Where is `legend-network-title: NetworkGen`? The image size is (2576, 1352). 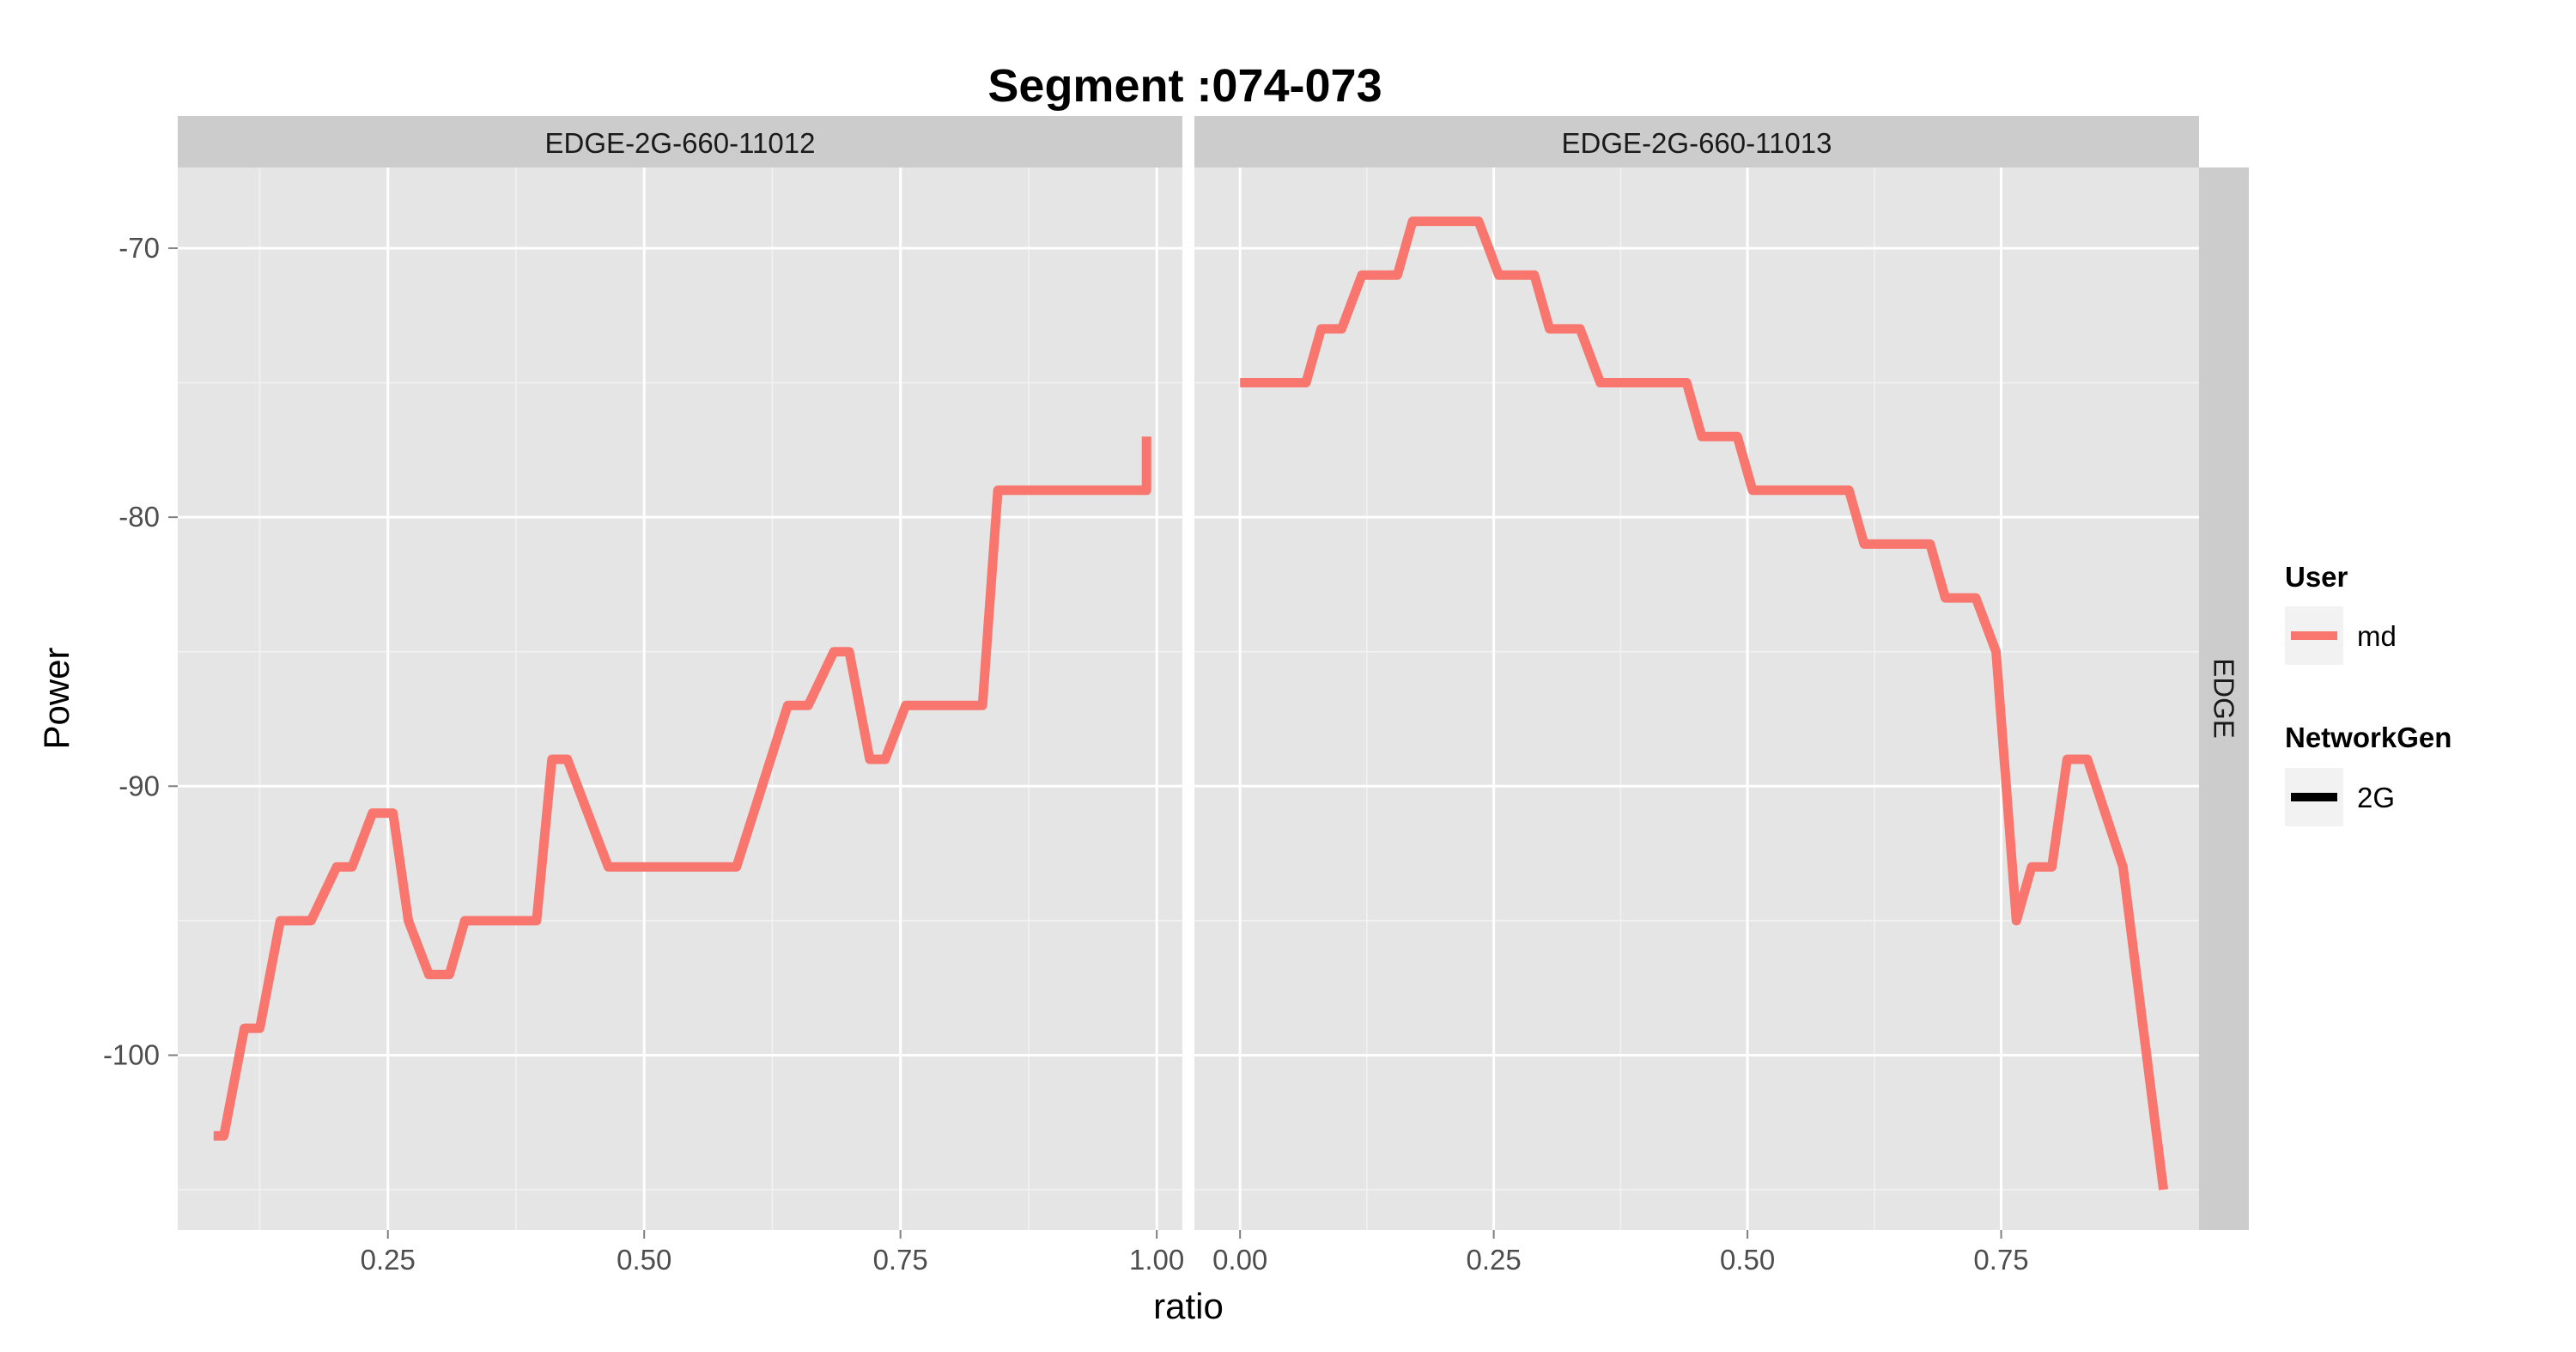
legend-network-title: NetworkGen is located at coordinates (2368, 737).